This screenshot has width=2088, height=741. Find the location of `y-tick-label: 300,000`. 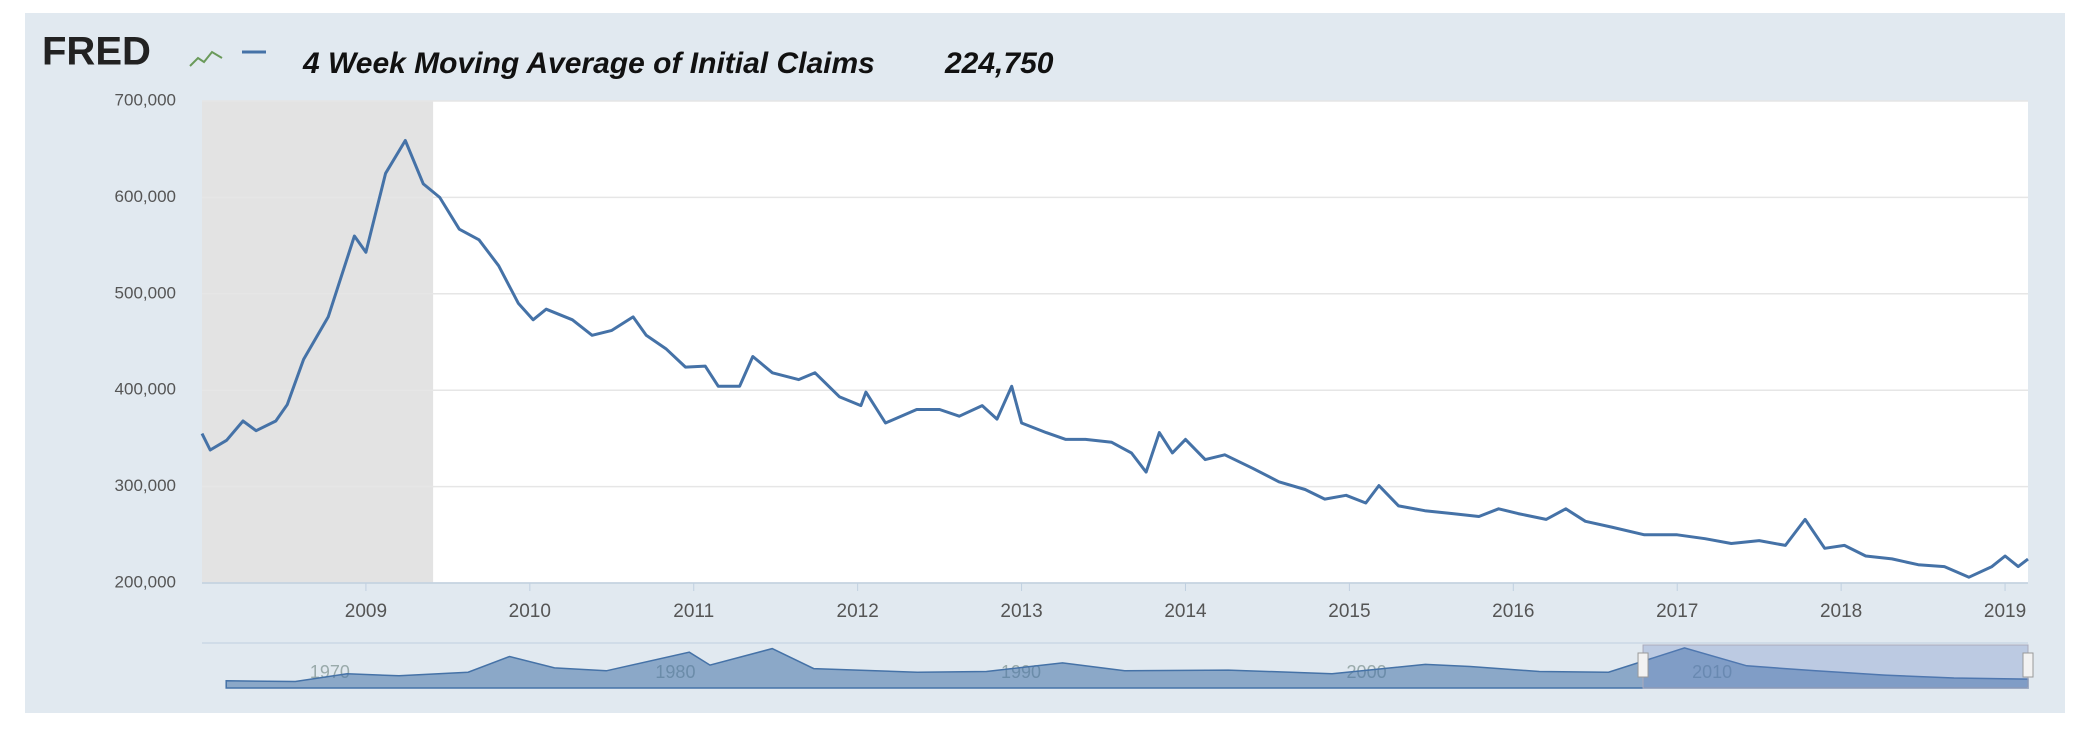

y-tick-label: 300,000 is located at coordinates (145, 485).